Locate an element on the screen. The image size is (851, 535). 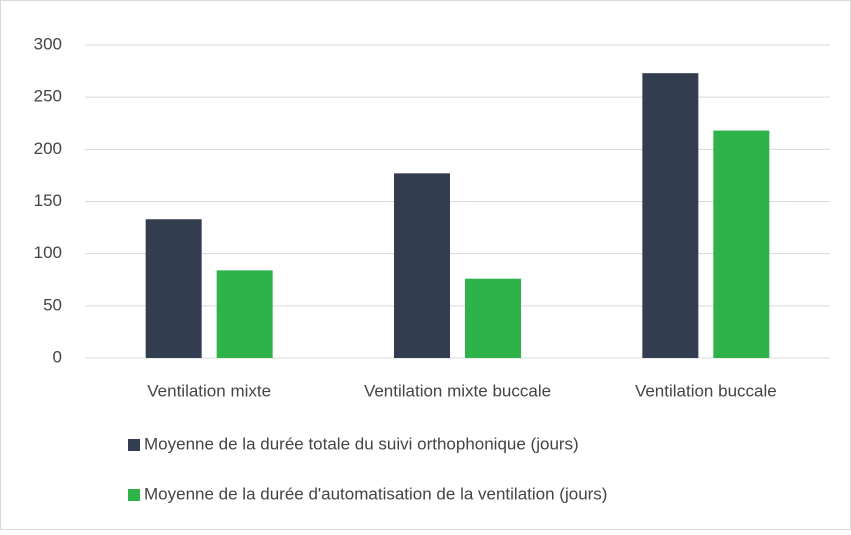
x-tick-label: Ventilation mixte buccale is located at coordinates (457, 390).